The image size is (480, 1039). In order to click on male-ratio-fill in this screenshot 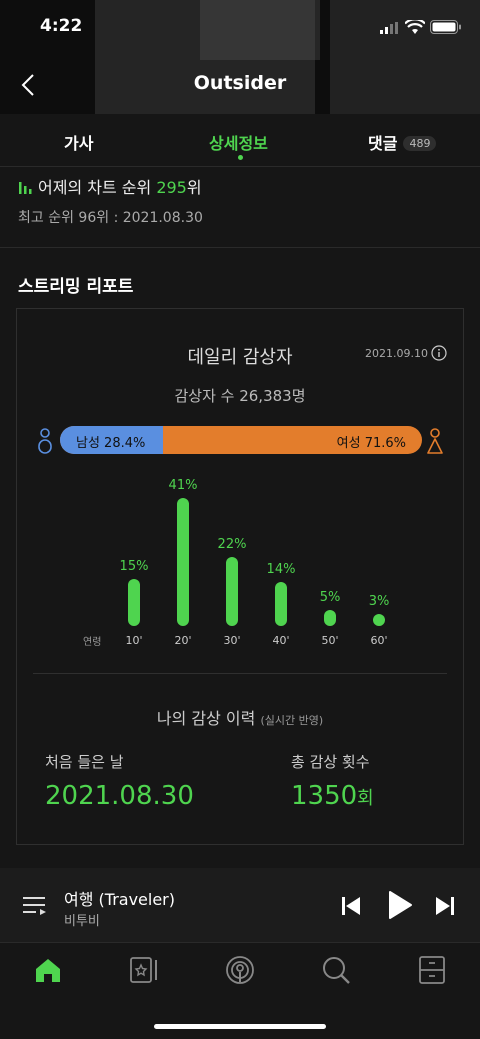, I will do `click(111, 440)`.